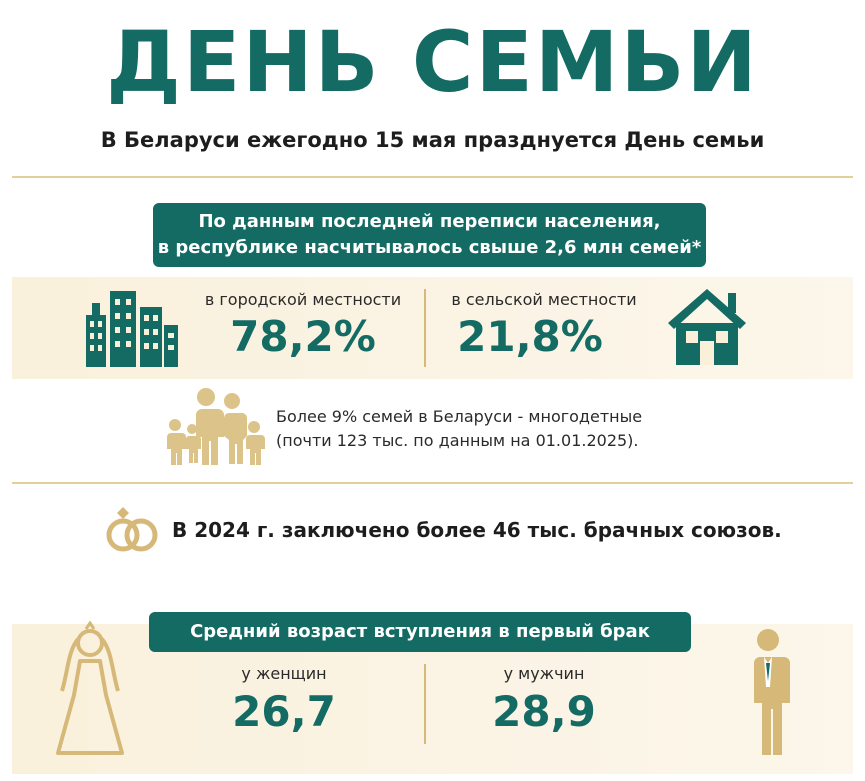  What do you see at coordinates (544, 299) in the screenshot?
I see `rural-label: в сельской местности` at bounding box center [544, 299].